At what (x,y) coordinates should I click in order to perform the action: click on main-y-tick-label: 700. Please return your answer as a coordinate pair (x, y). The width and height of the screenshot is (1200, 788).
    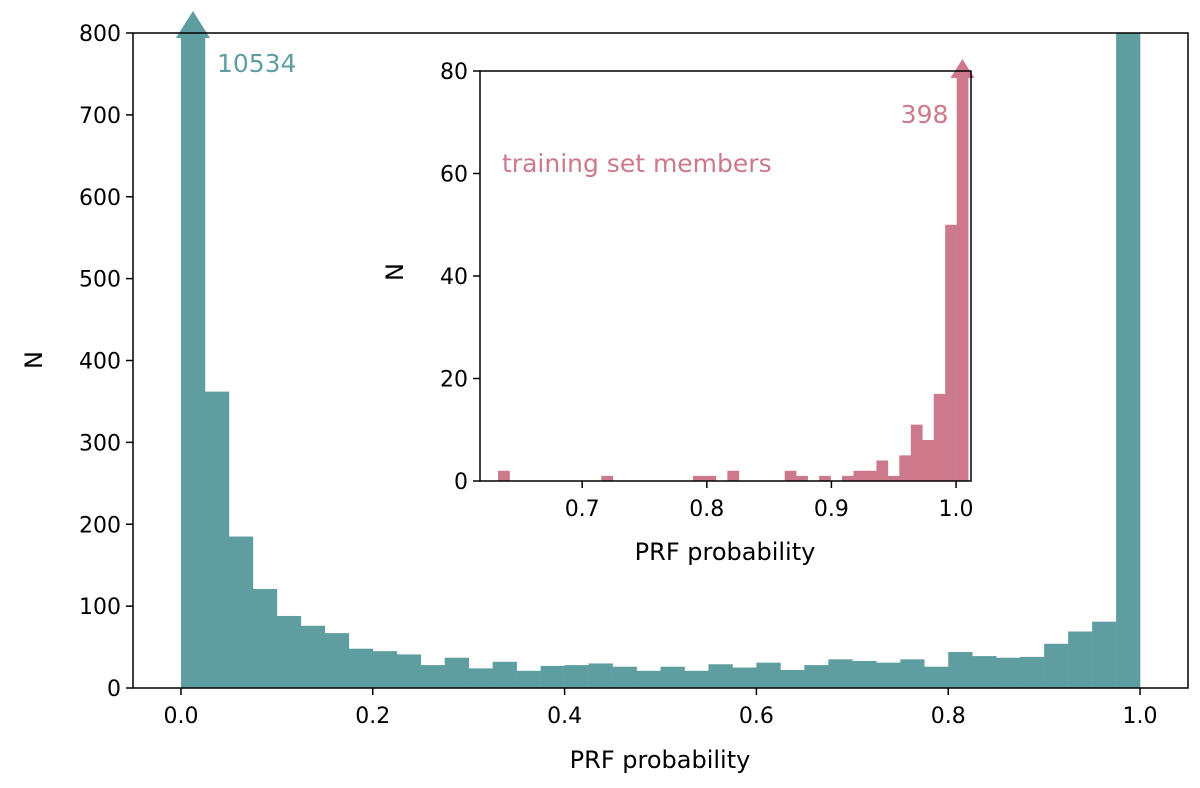
    Looking at the image, I should click on (100, 116).